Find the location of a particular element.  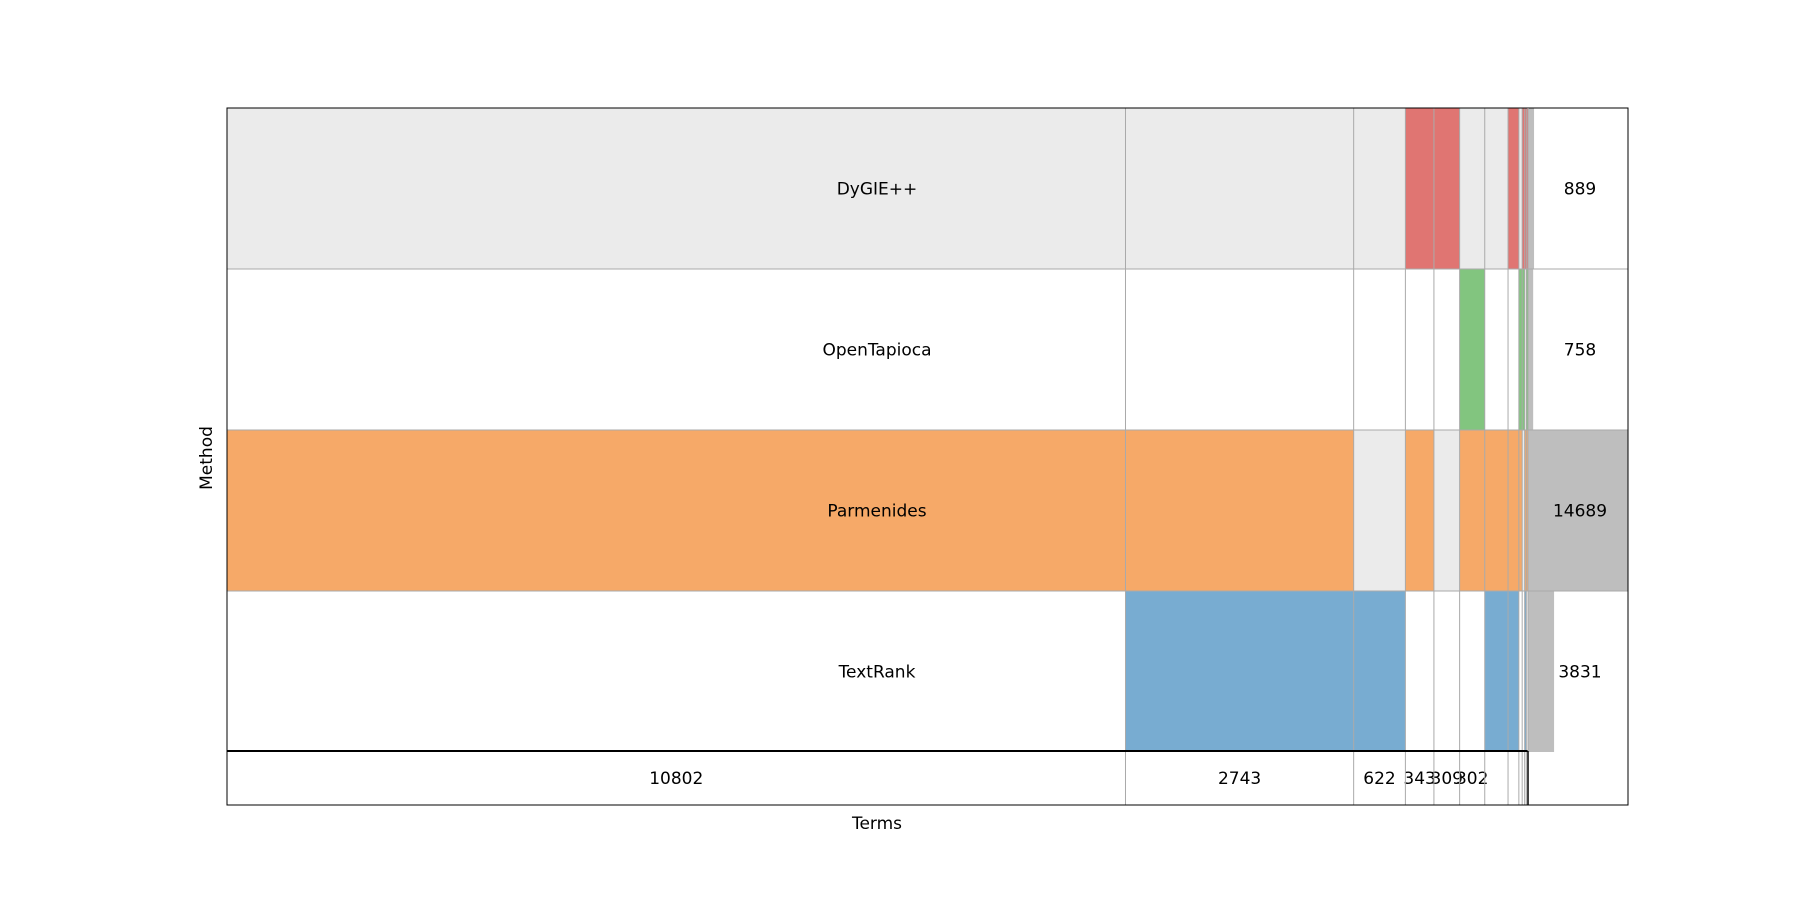

intersection-count-label: 309 is located at coordinates (1447, 779).